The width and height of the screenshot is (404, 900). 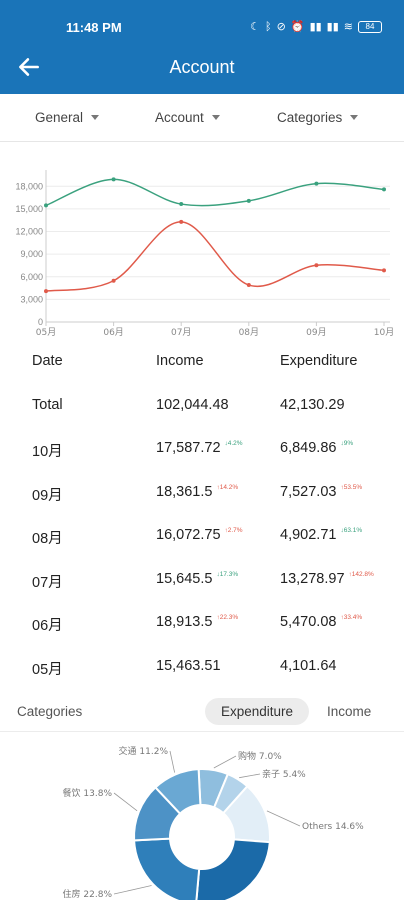 I want to click on row-date-value: 05月, so click(x=47, y=669).